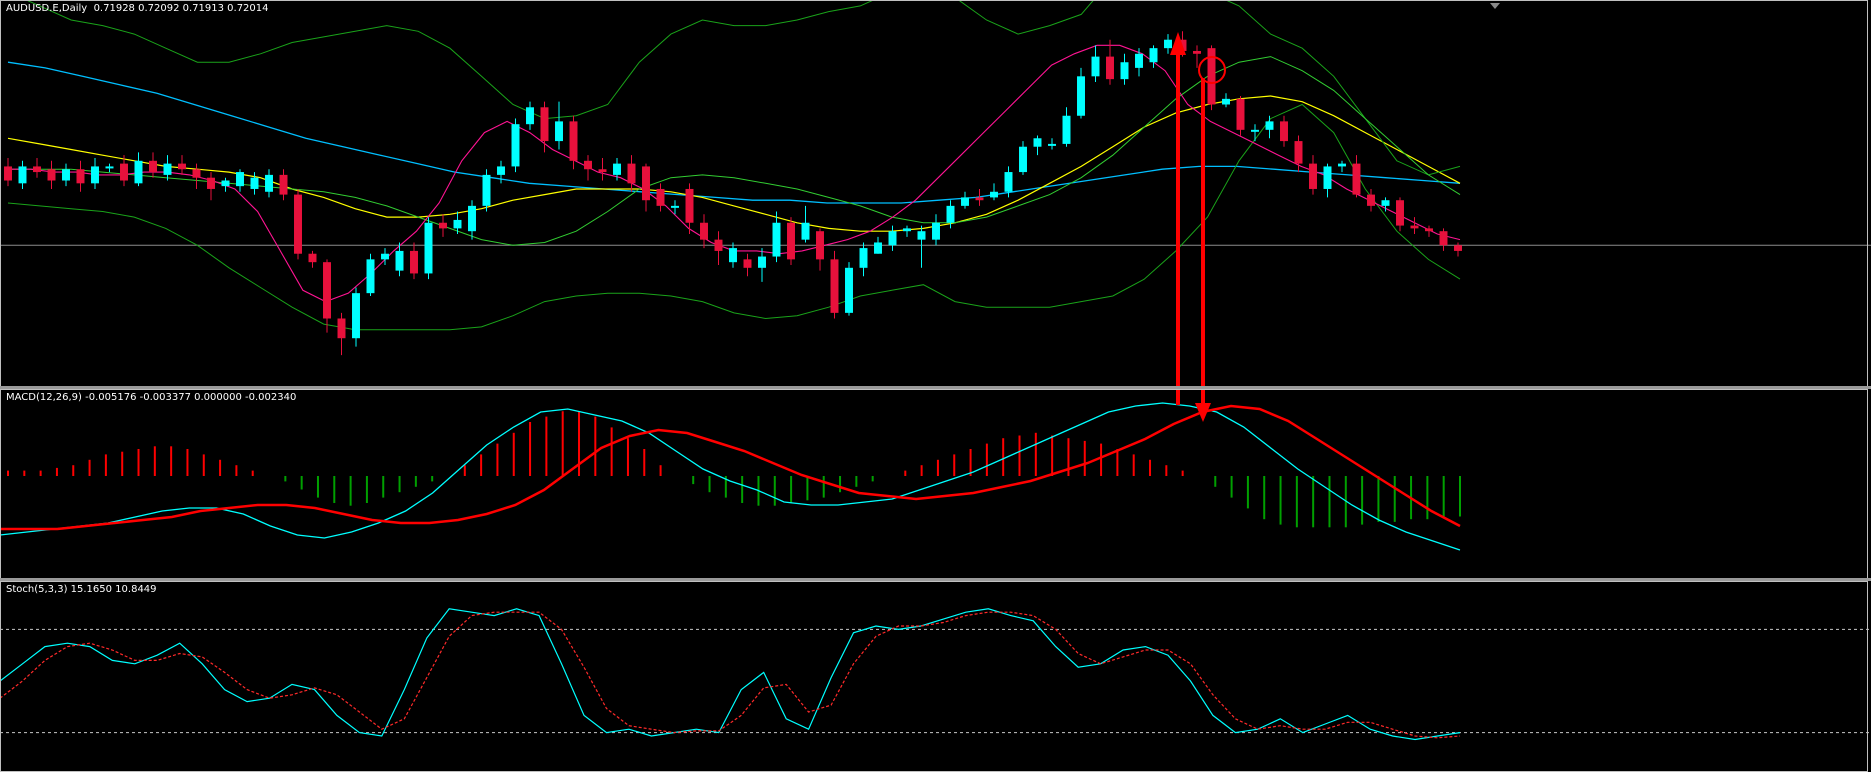  I want to click on annotation-circle, so click(1212, 70).